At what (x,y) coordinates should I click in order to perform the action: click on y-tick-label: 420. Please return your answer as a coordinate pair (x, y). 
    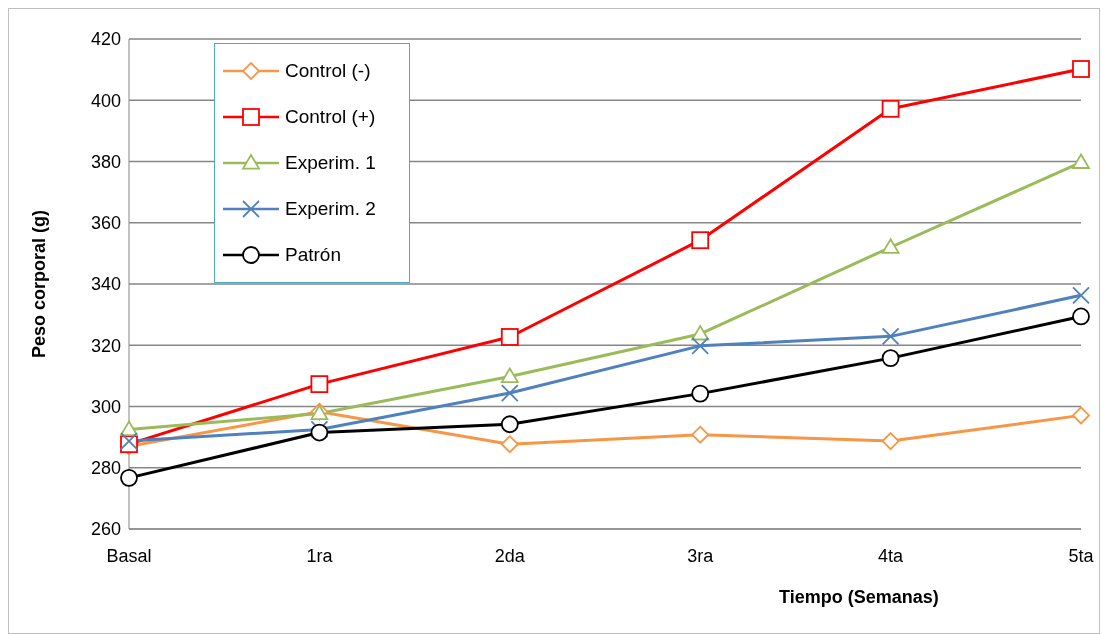
    Looking at the image, I should click on (105, 39).